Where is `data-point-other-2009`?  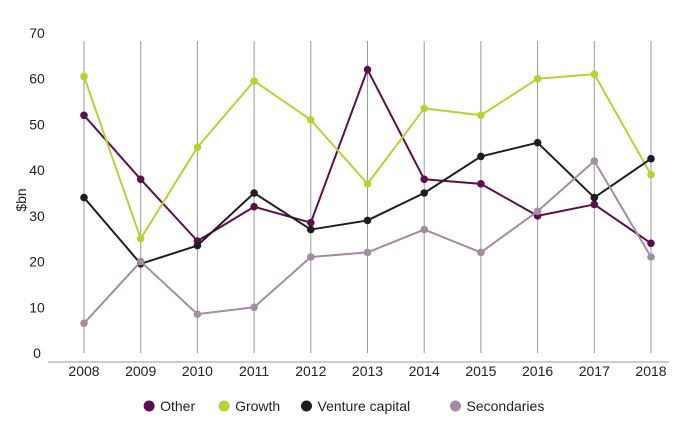
data-point-other-2009 is located at coordinates (140, 179).